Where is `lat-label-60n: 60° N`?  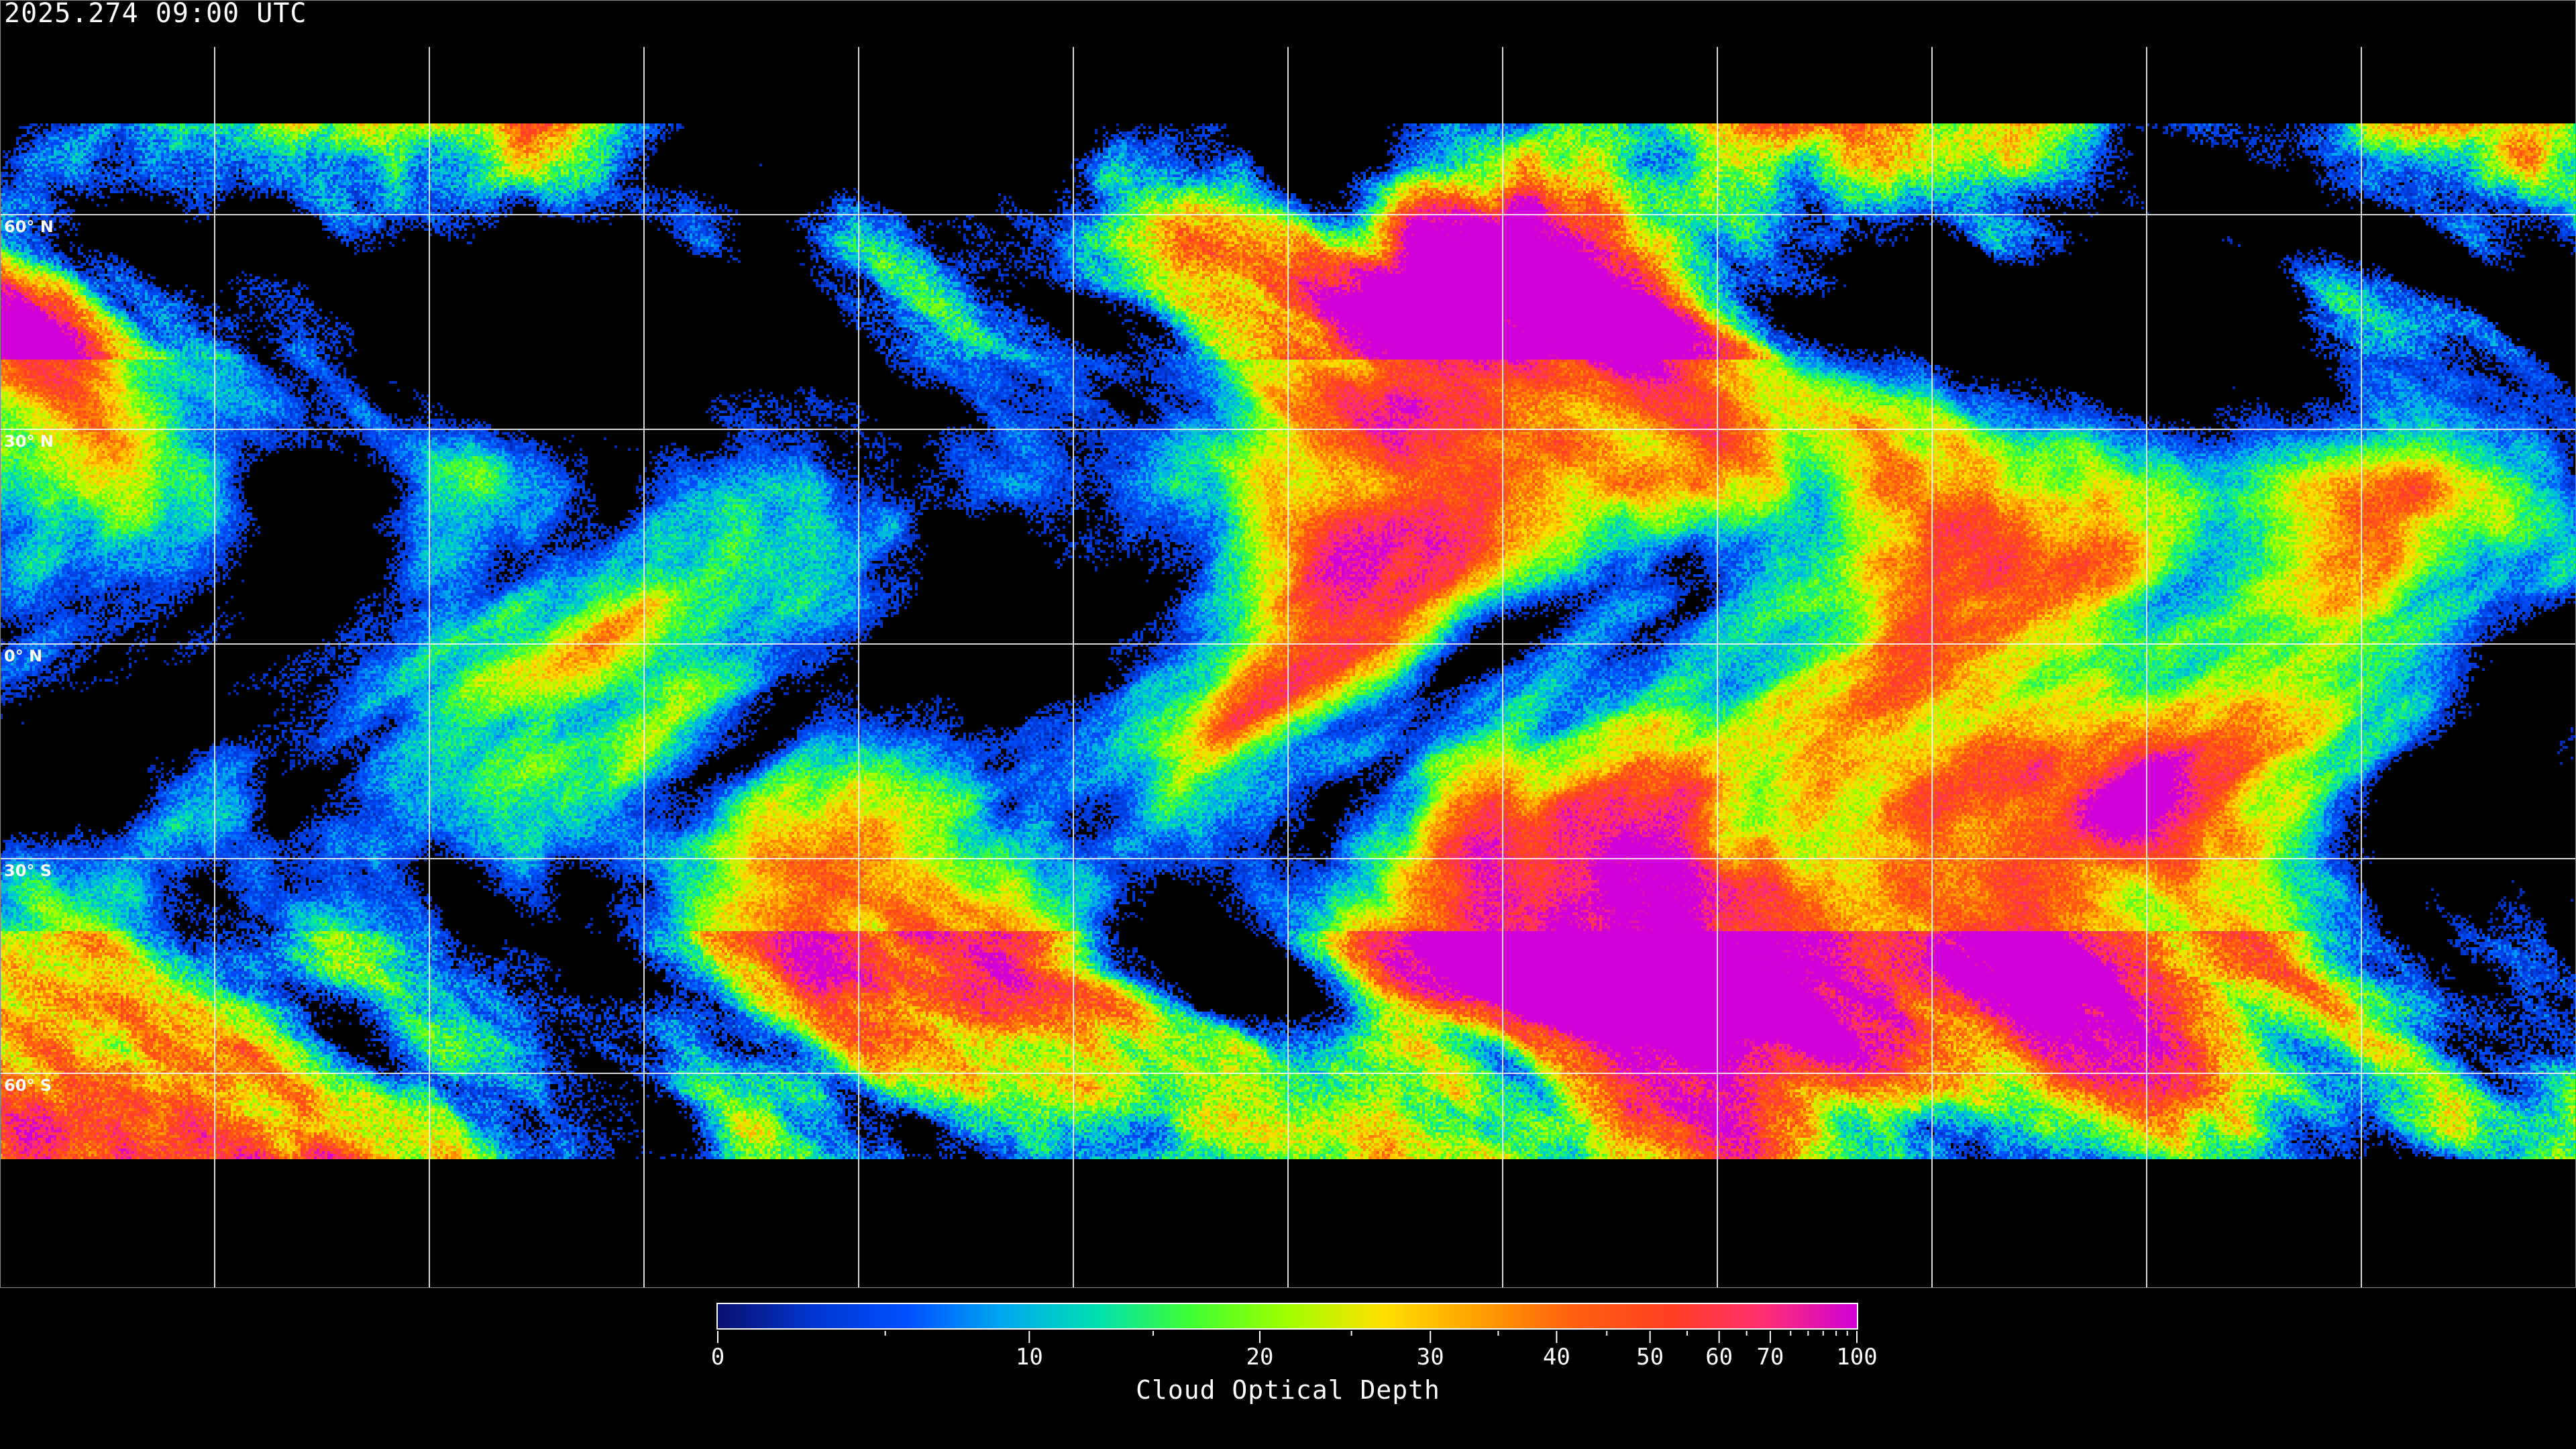
lat-label-60n: 60° N is located at coordinates (29, 226).